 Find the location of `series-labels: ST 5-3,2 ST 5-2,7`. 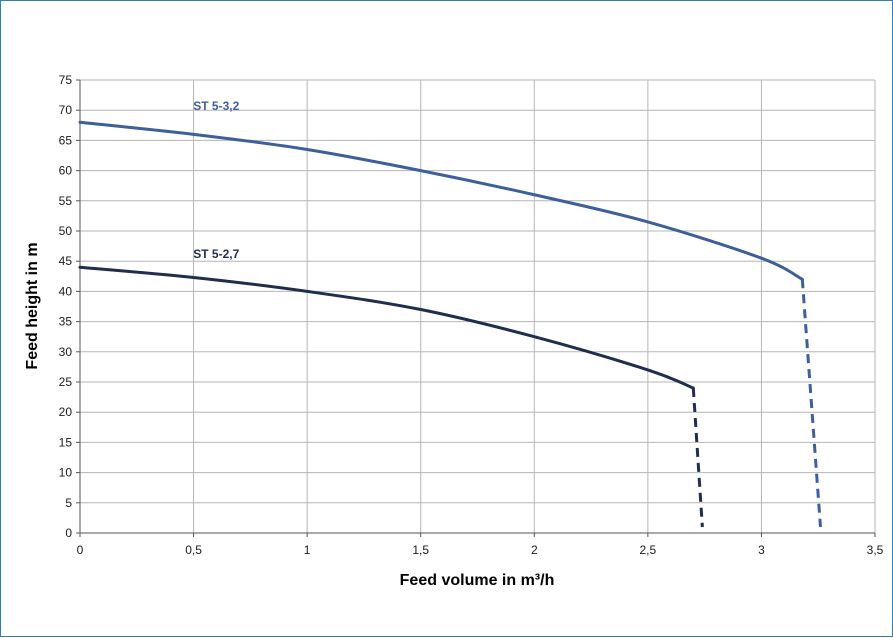

series-labels: ST 5-3,2 ST 5-2,7 is located at coordinates (216, 180).